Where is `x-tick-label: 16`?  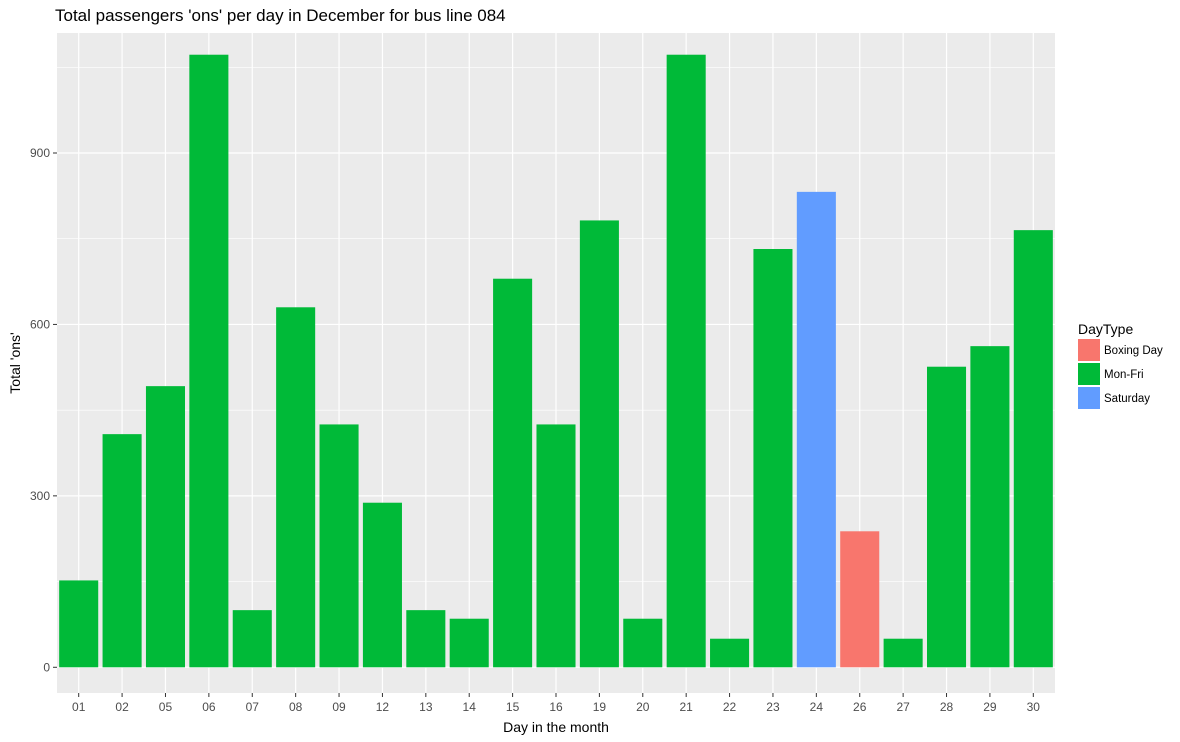 x-tick-label: 16 is located at coordinates (556, 707).